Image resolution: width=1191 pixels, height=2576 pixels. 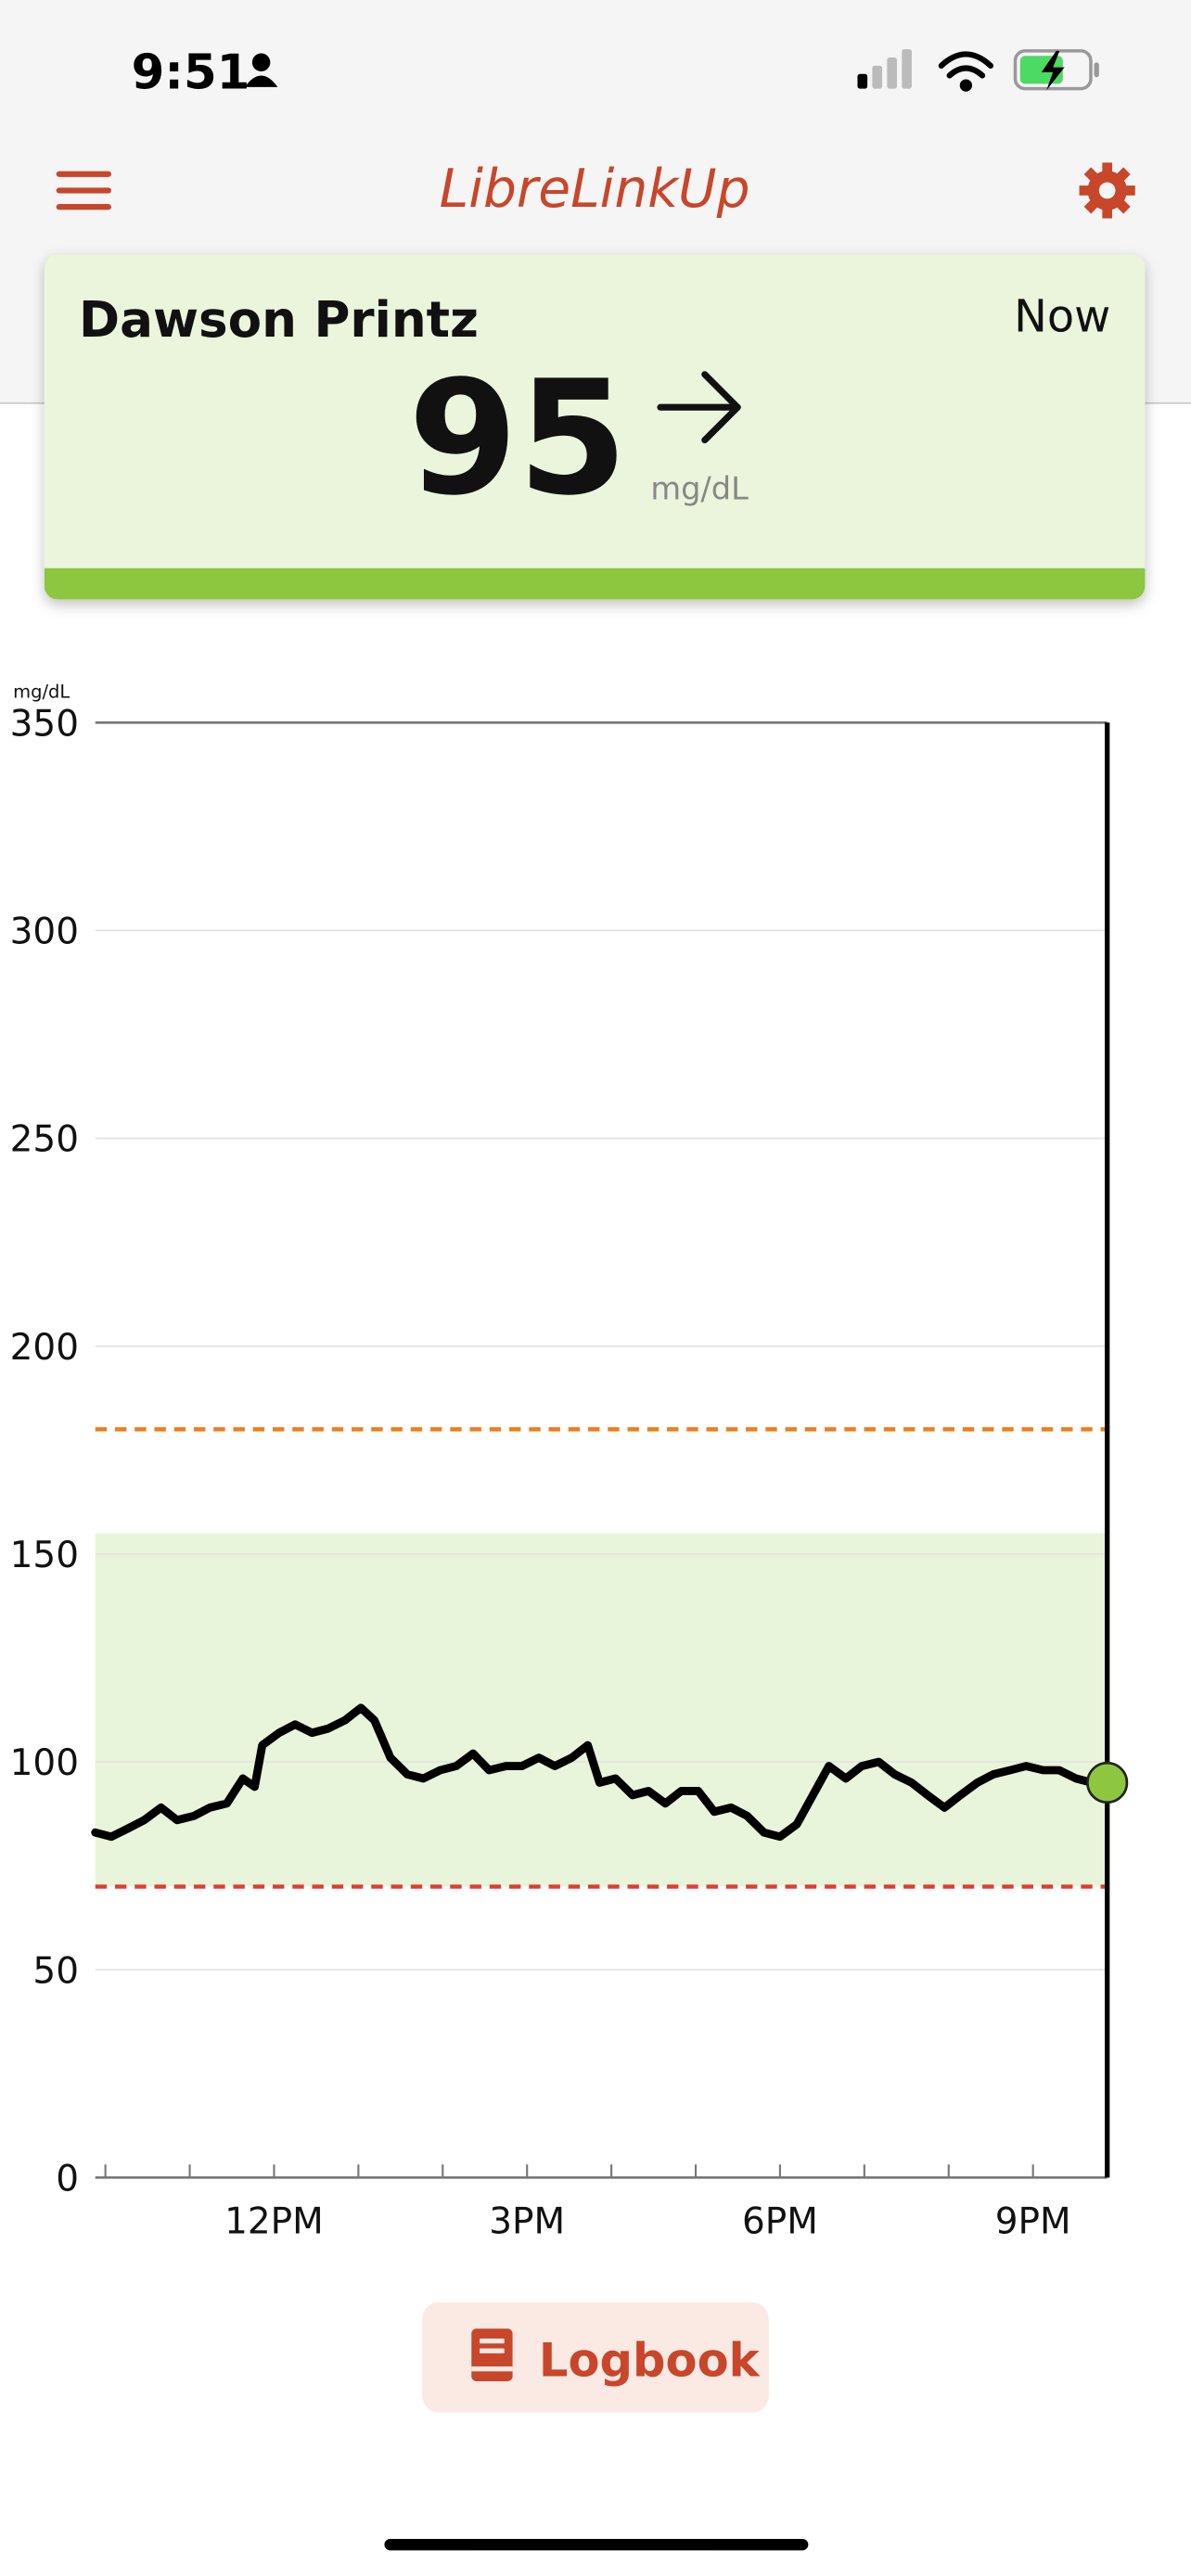 What do you see at coordinates (274, 2222) in the screenshot?
I see `x-tick-label: 12PM` at bounding box center [274, 2222].